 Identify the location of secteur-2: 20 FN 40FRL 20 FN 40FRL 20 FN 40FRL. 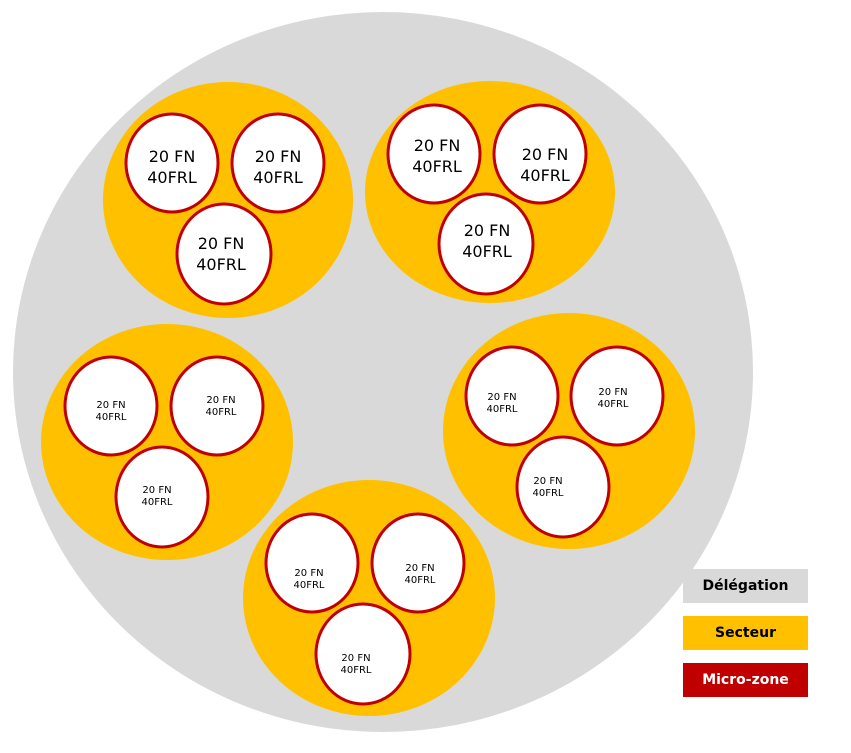
(490, 192).